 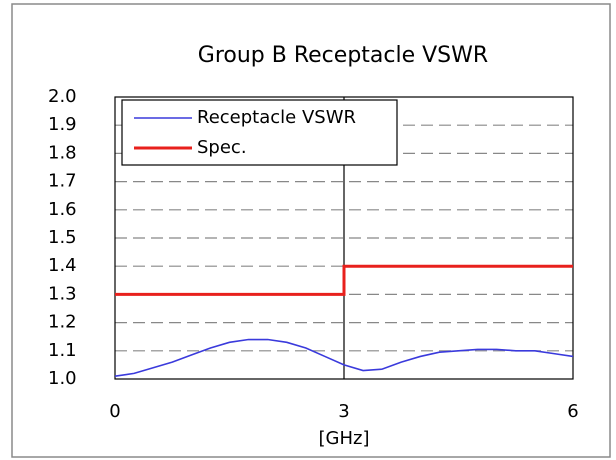 I want to click on y-tick-label: 1.5, so click(x=62, y=237).